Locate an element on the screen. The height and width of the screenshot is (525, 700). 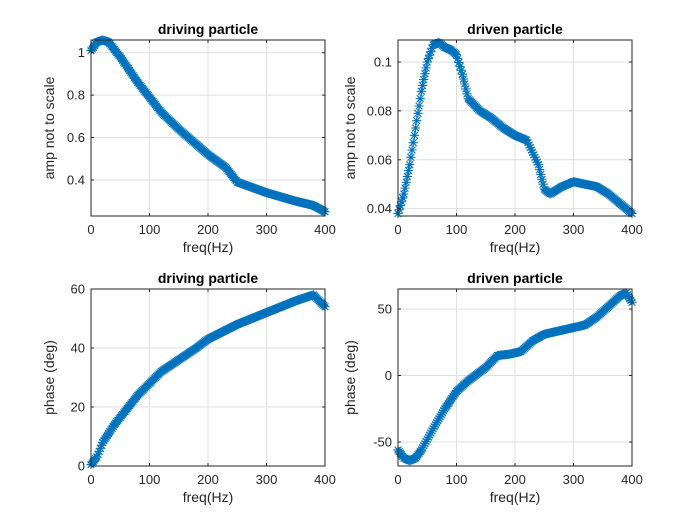
y-tick-label: 20 is located at coordinates (78, 407).